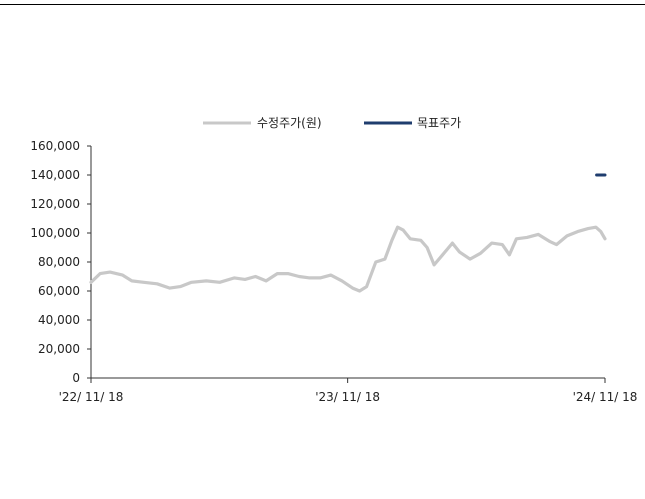  Describe the element at coordinates (439, 123) in the screenshot. I see `legend-label: 목표주가` at that location.